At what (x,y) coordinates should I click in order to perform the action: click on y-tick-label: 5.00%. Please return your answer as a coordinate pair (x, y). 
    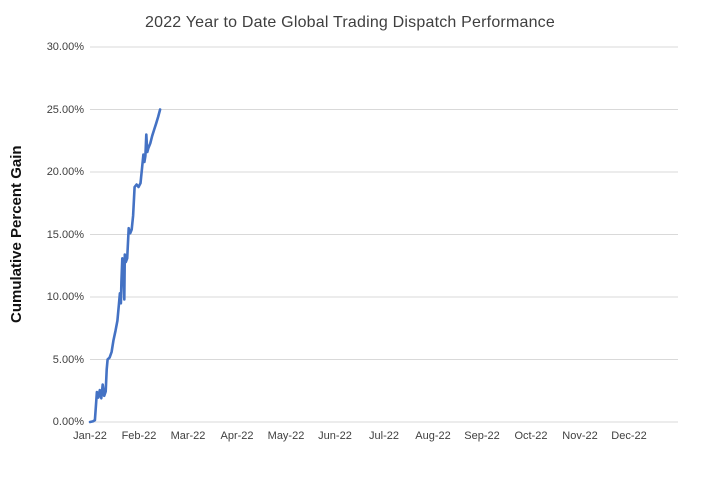
    Looking at the image, I should click on (68, 359).